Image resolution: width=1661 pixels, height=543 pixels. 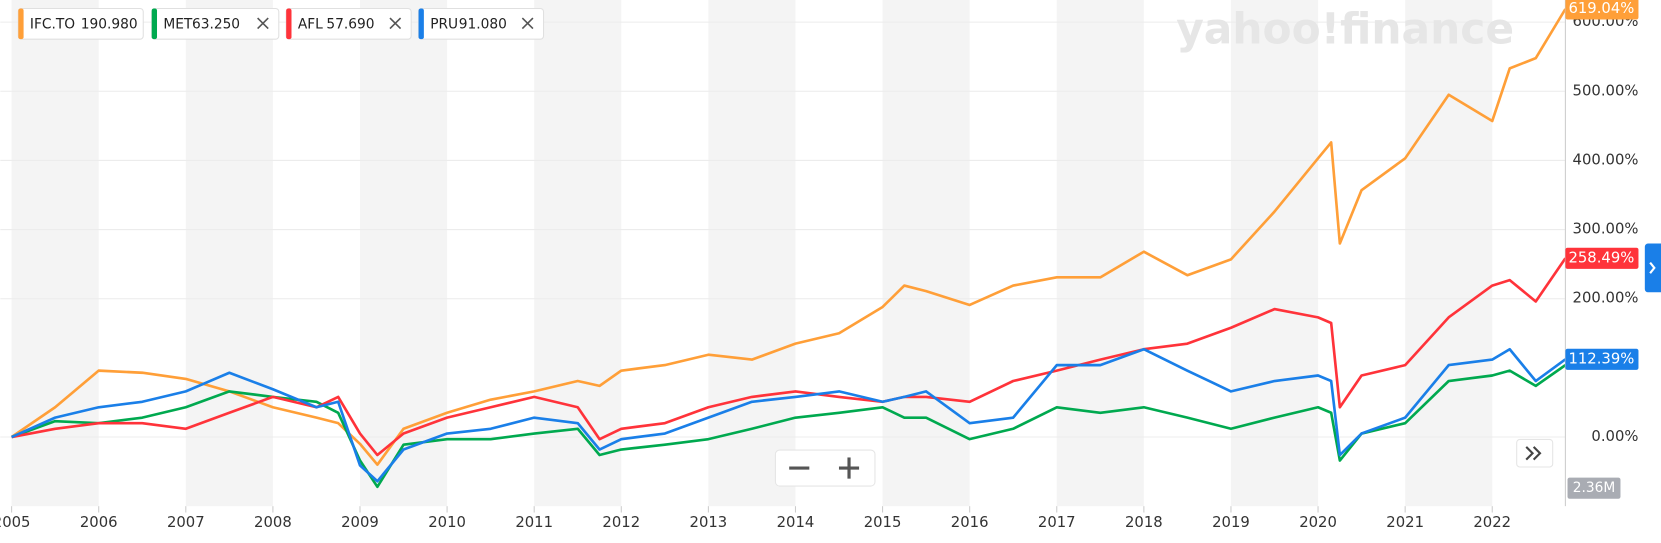 I want to click on expand-box, so click(x=1535, y=453).